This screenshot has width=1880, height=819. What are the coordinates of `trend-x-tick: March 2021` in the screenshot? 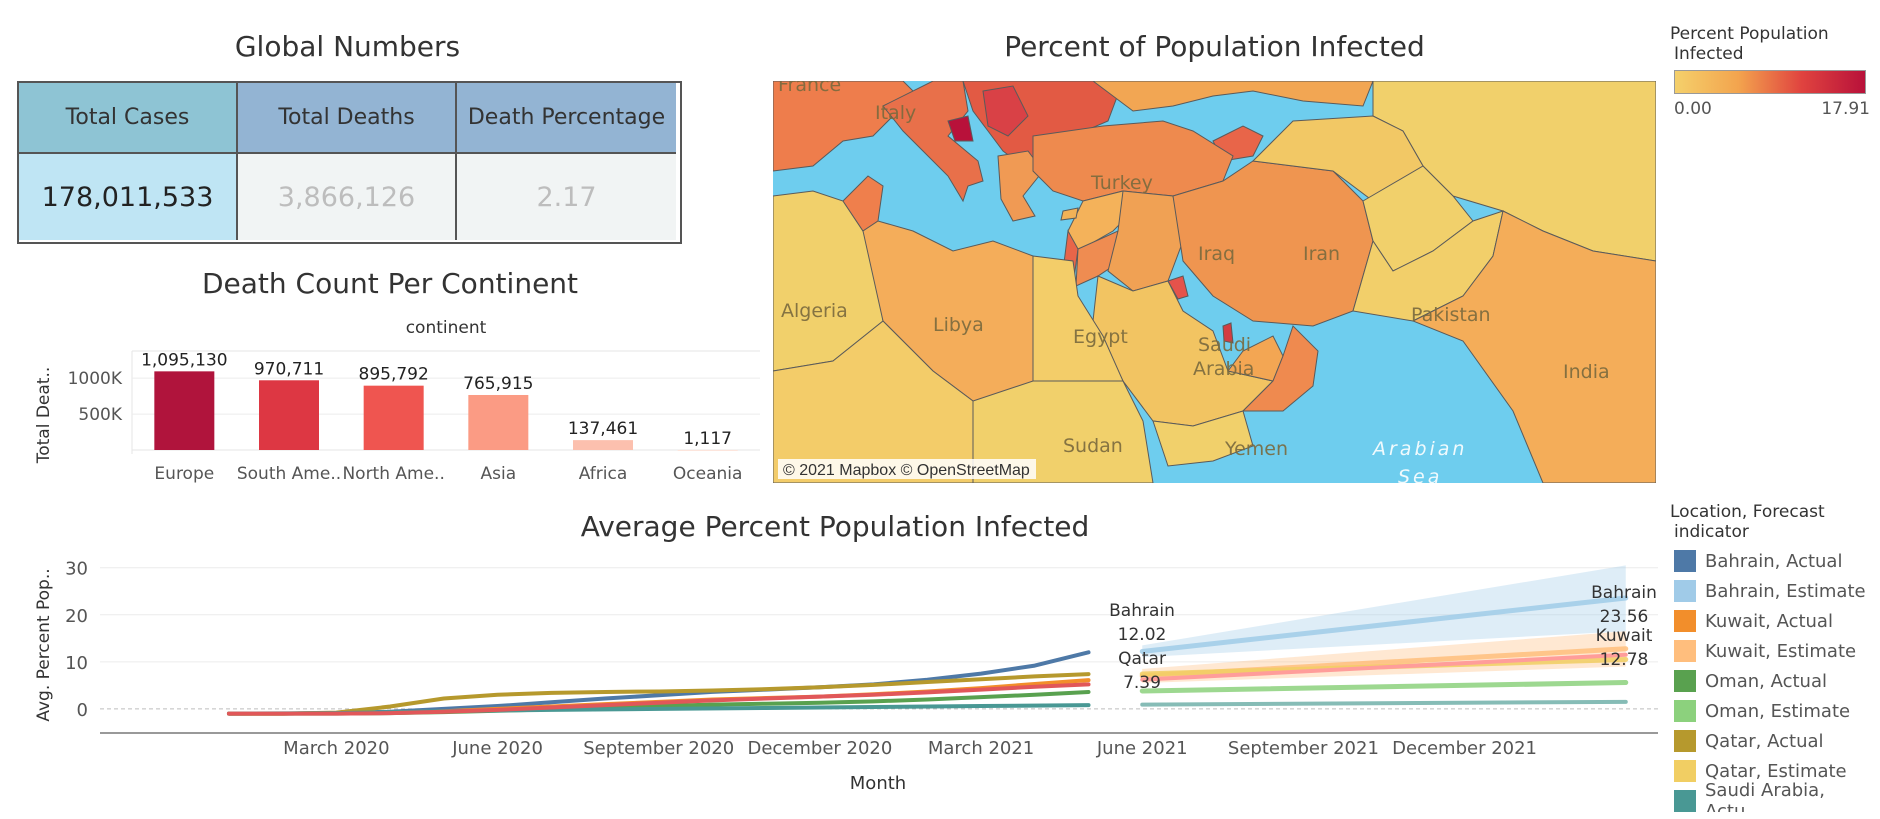 It's located at (981, 748).